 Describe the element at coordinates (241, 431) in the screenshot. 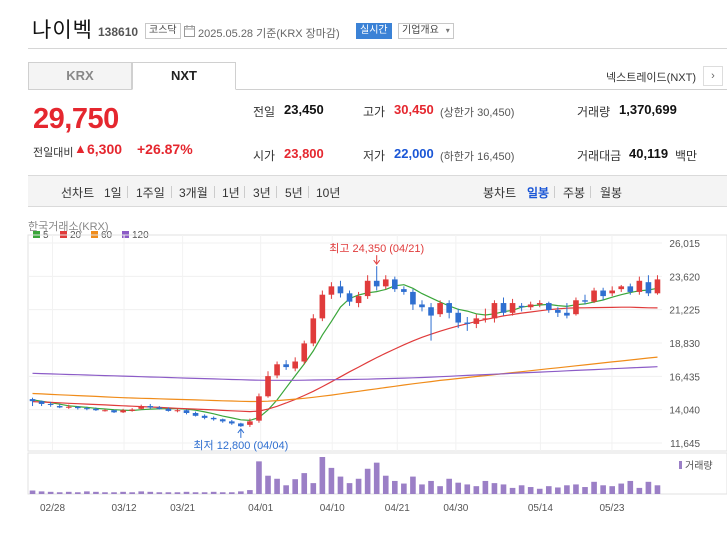

I see `low-arrow-head-icon` at that location.